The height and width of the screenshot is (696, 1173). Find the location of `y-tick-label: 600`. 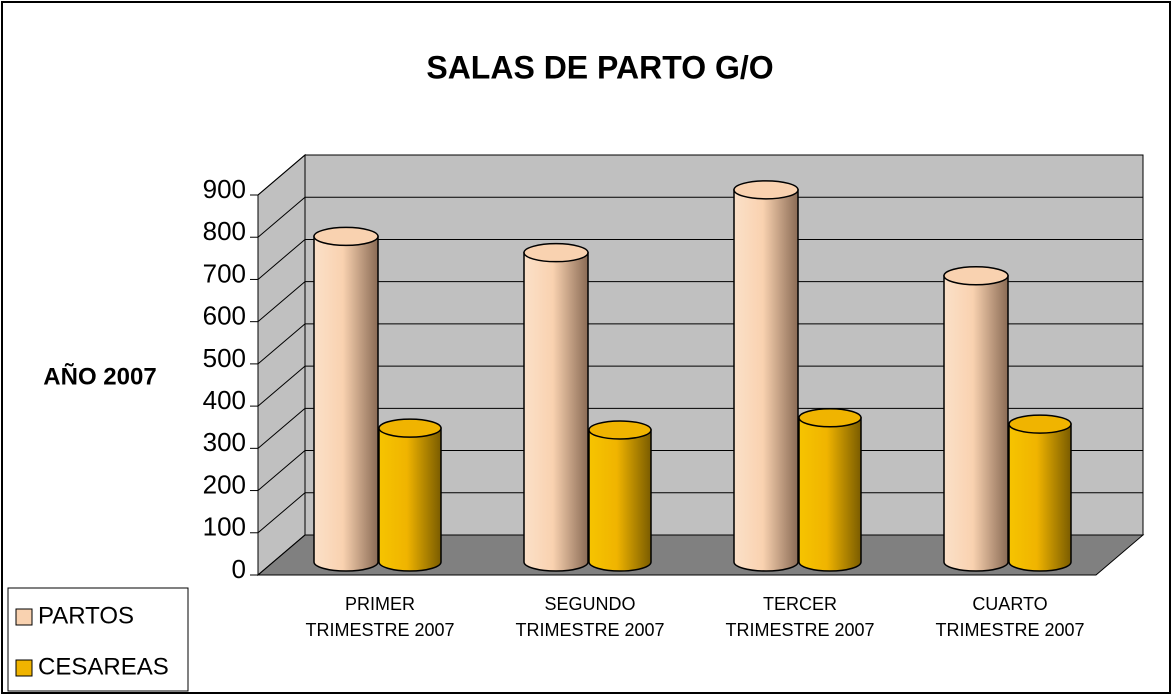

y-tick-label: 600 is located at coordinates (224, 316).